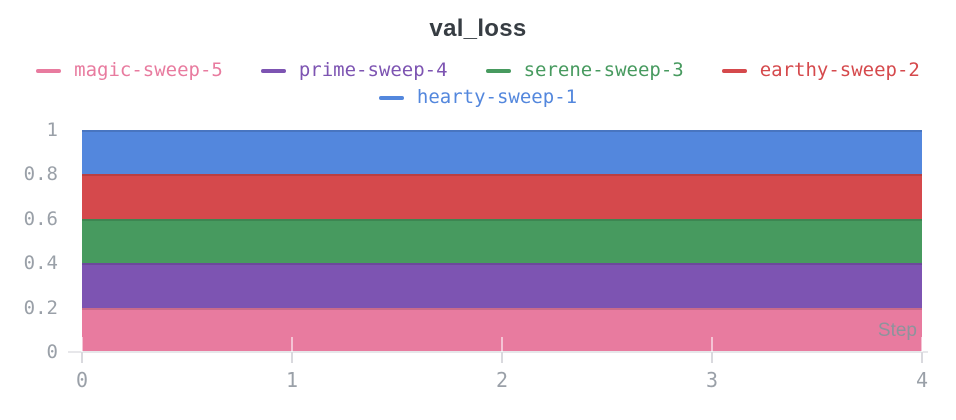  I want to click on legend-item-earthy-sweep-2: earthy-sweep-2, so click(820, 70).